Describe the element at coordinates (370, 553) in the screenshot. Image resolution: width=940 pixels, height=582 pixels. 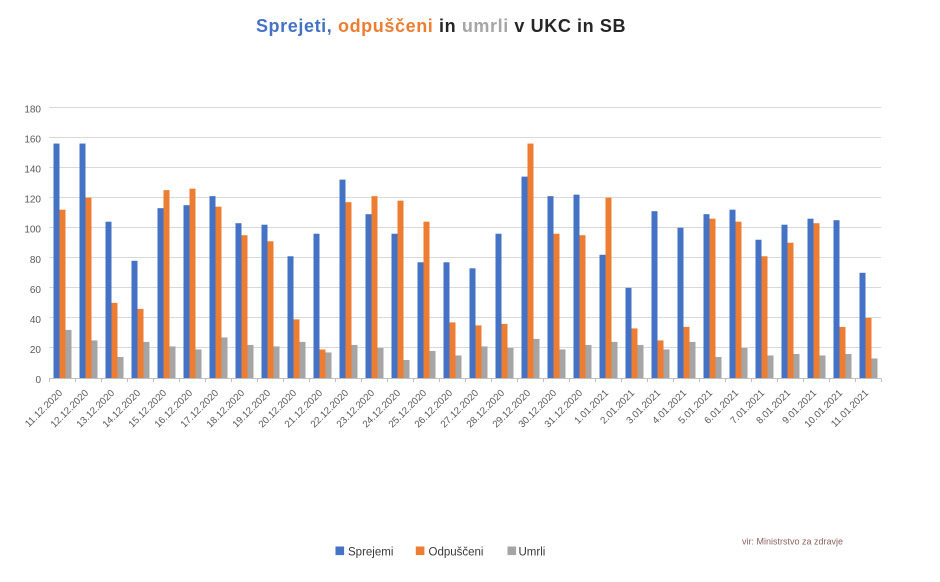
I see `svg-text: Sprejemi` at that location.